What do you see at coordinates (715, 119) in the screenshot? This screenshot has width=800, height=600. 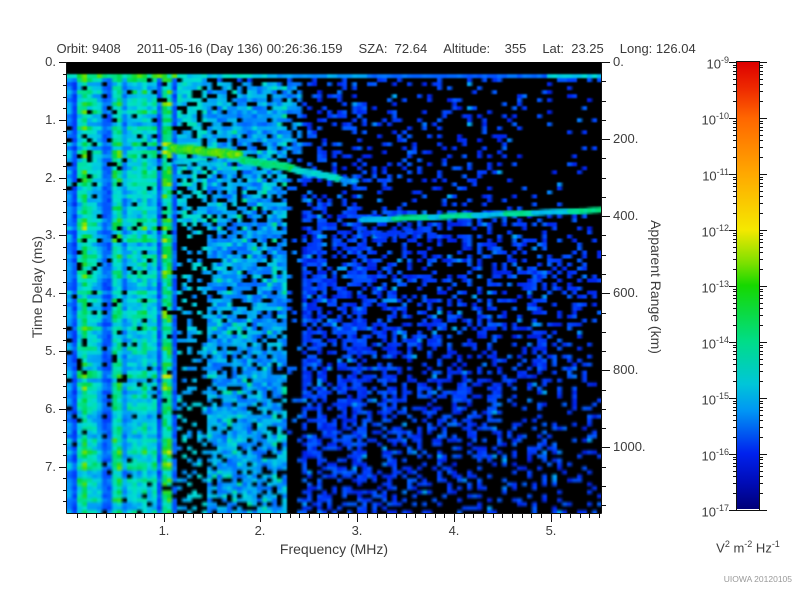 I see `colorbar-label: 10-10` at bounding box center [715, 119].